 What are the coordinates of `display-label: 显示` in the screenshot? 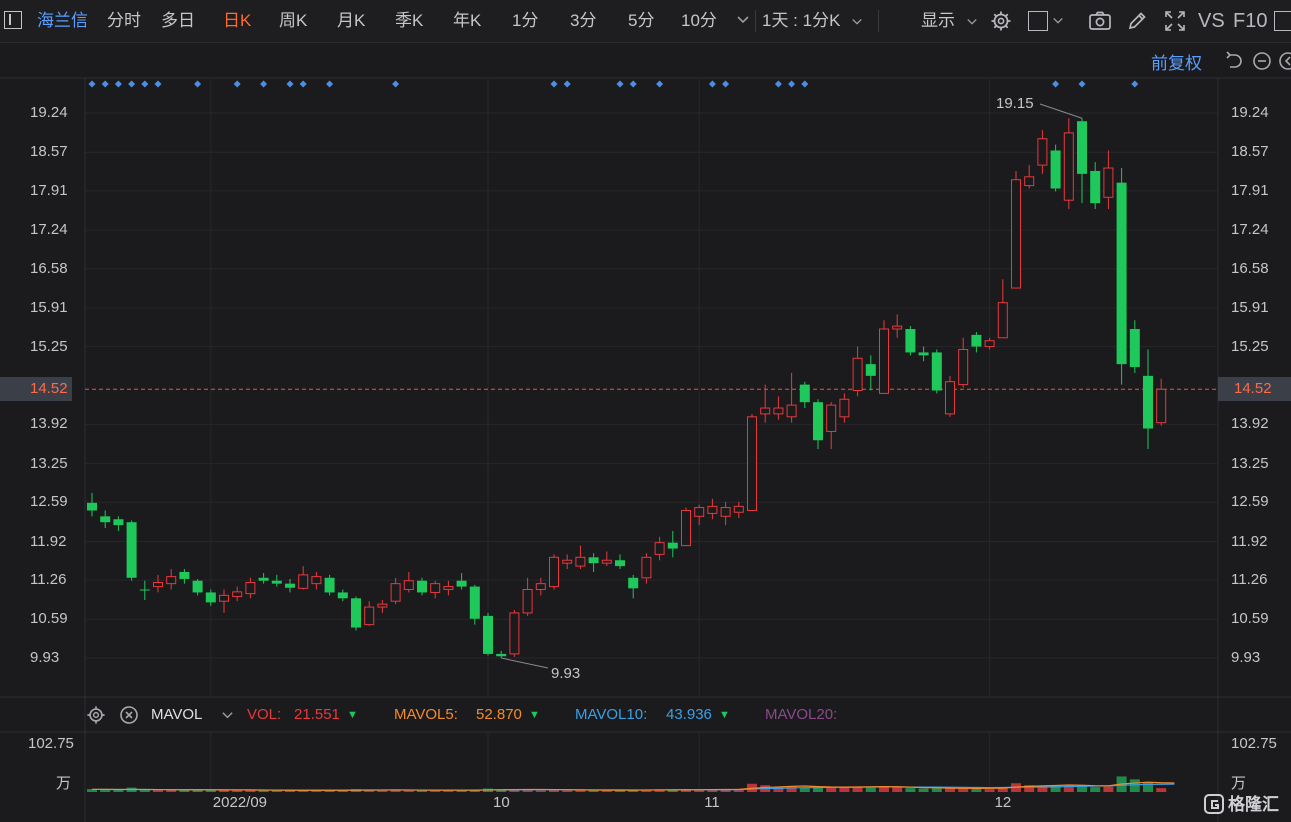 It's located at (938, 20).